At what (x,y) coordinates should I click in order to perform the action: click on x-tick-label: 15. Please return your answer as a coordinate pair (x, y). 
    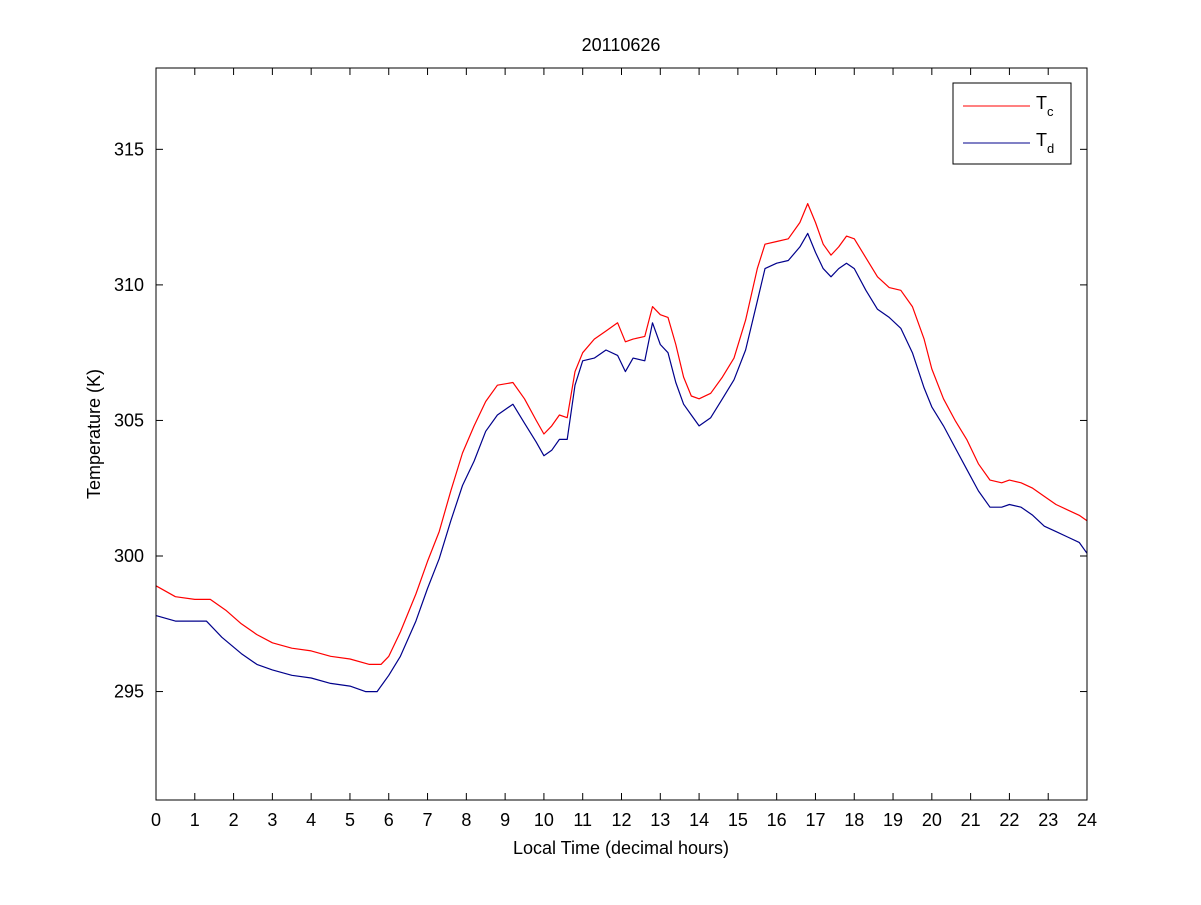
    Looking at the image, I should click on (738, 820).